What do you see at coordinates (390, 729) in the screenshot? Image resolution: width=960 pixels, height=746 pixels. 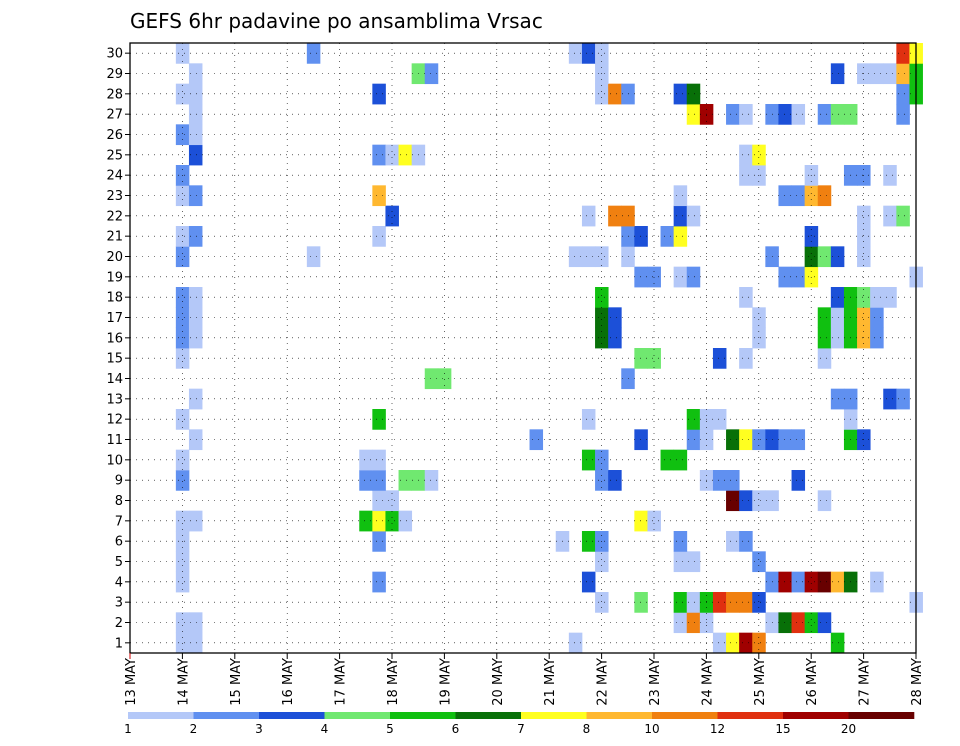 I see `legend-label: 5` at bounding box center [390, 729].